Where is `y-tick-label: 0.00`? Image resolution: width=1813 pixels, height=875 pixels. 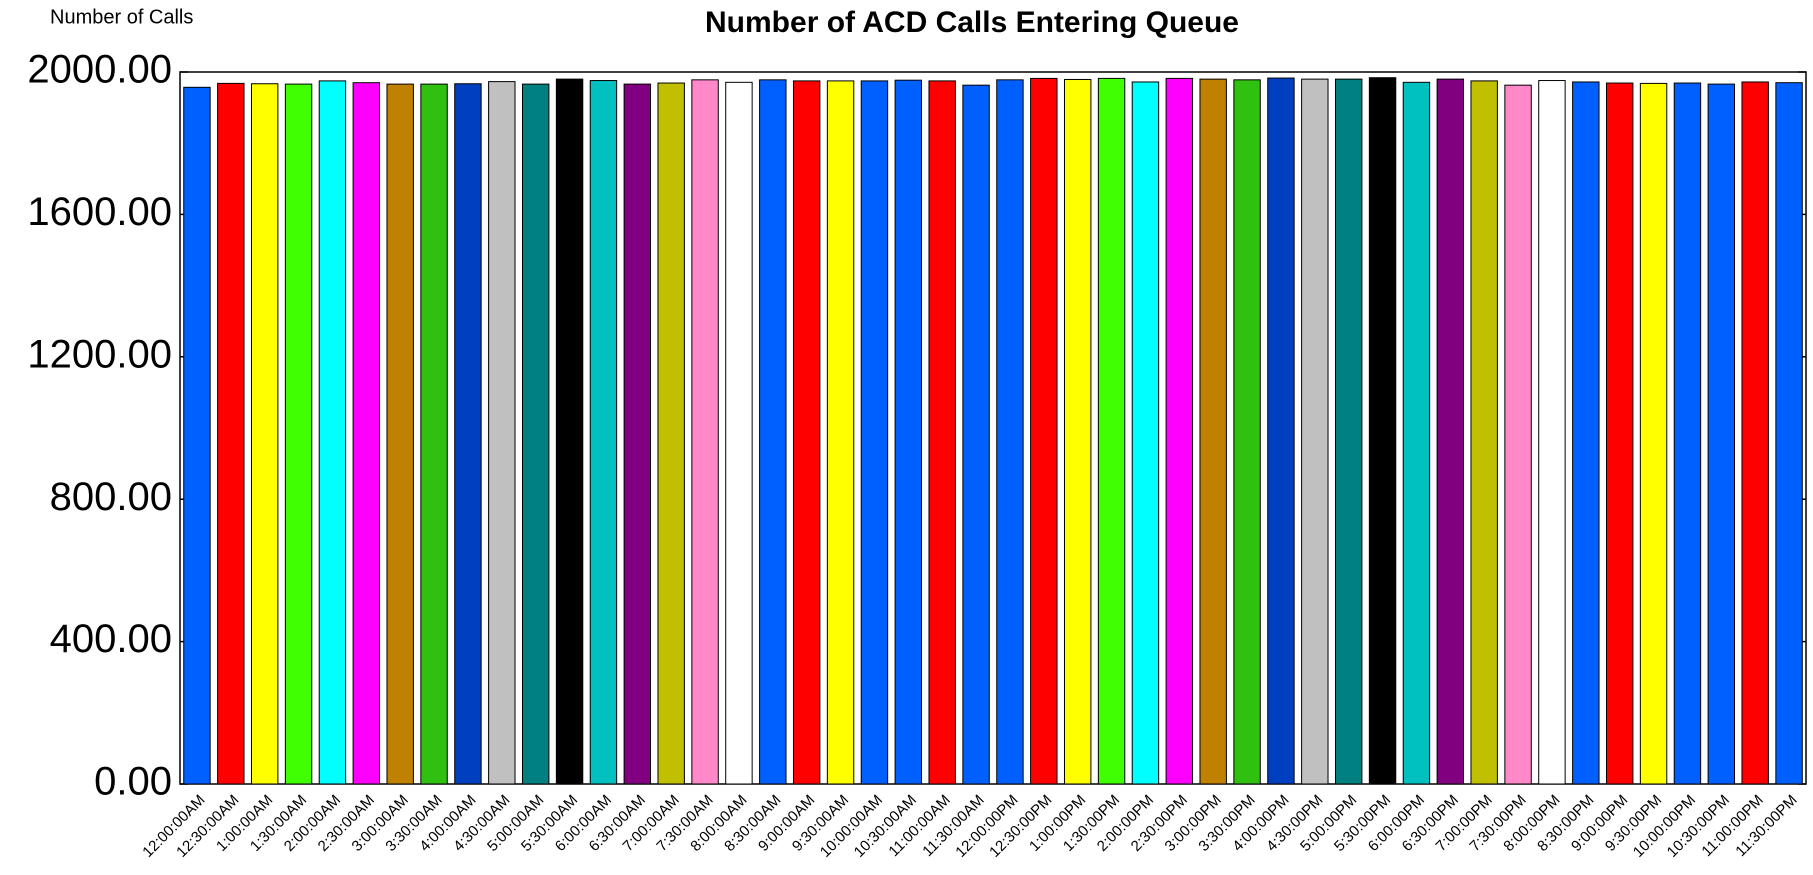 y-tick-label: 0.00 is located at coordinates (133, 782).